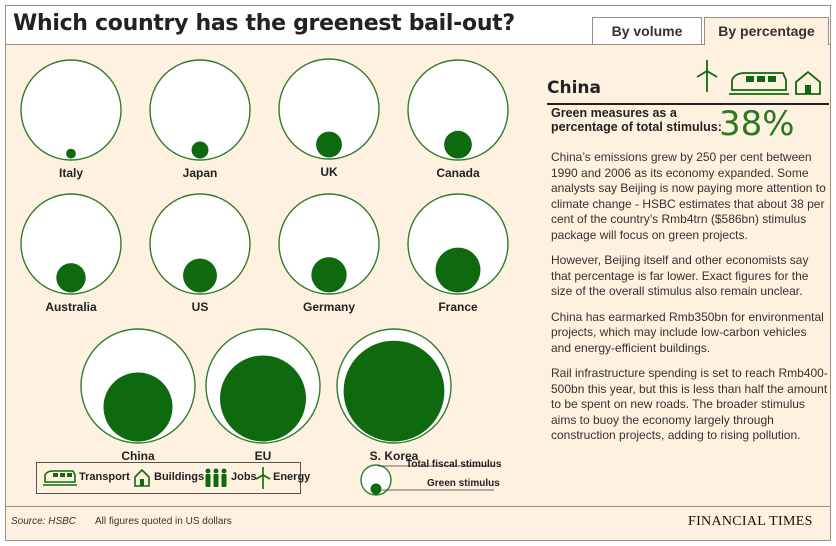 The height and width of the screenshot is (546, 836). I want to click on country-label: Germany, so click(329, 307).